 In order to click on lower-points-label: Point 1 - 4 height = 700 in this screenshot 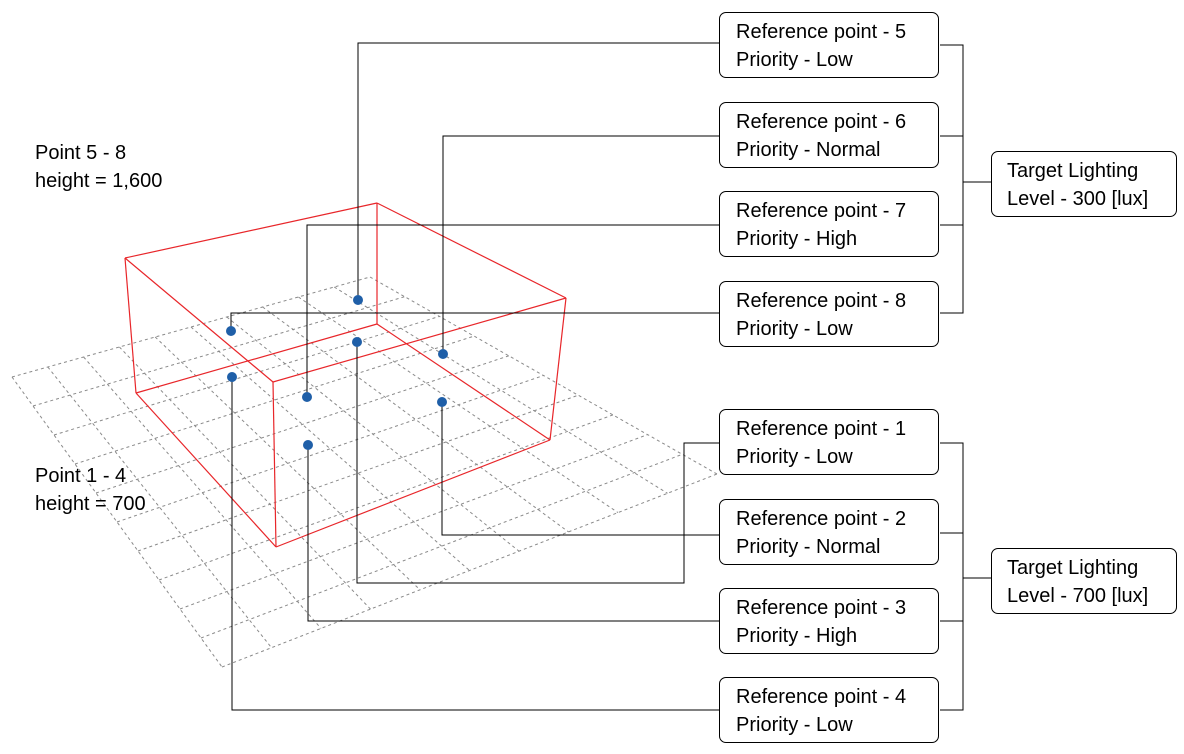, I will do `click(90, 490)`.